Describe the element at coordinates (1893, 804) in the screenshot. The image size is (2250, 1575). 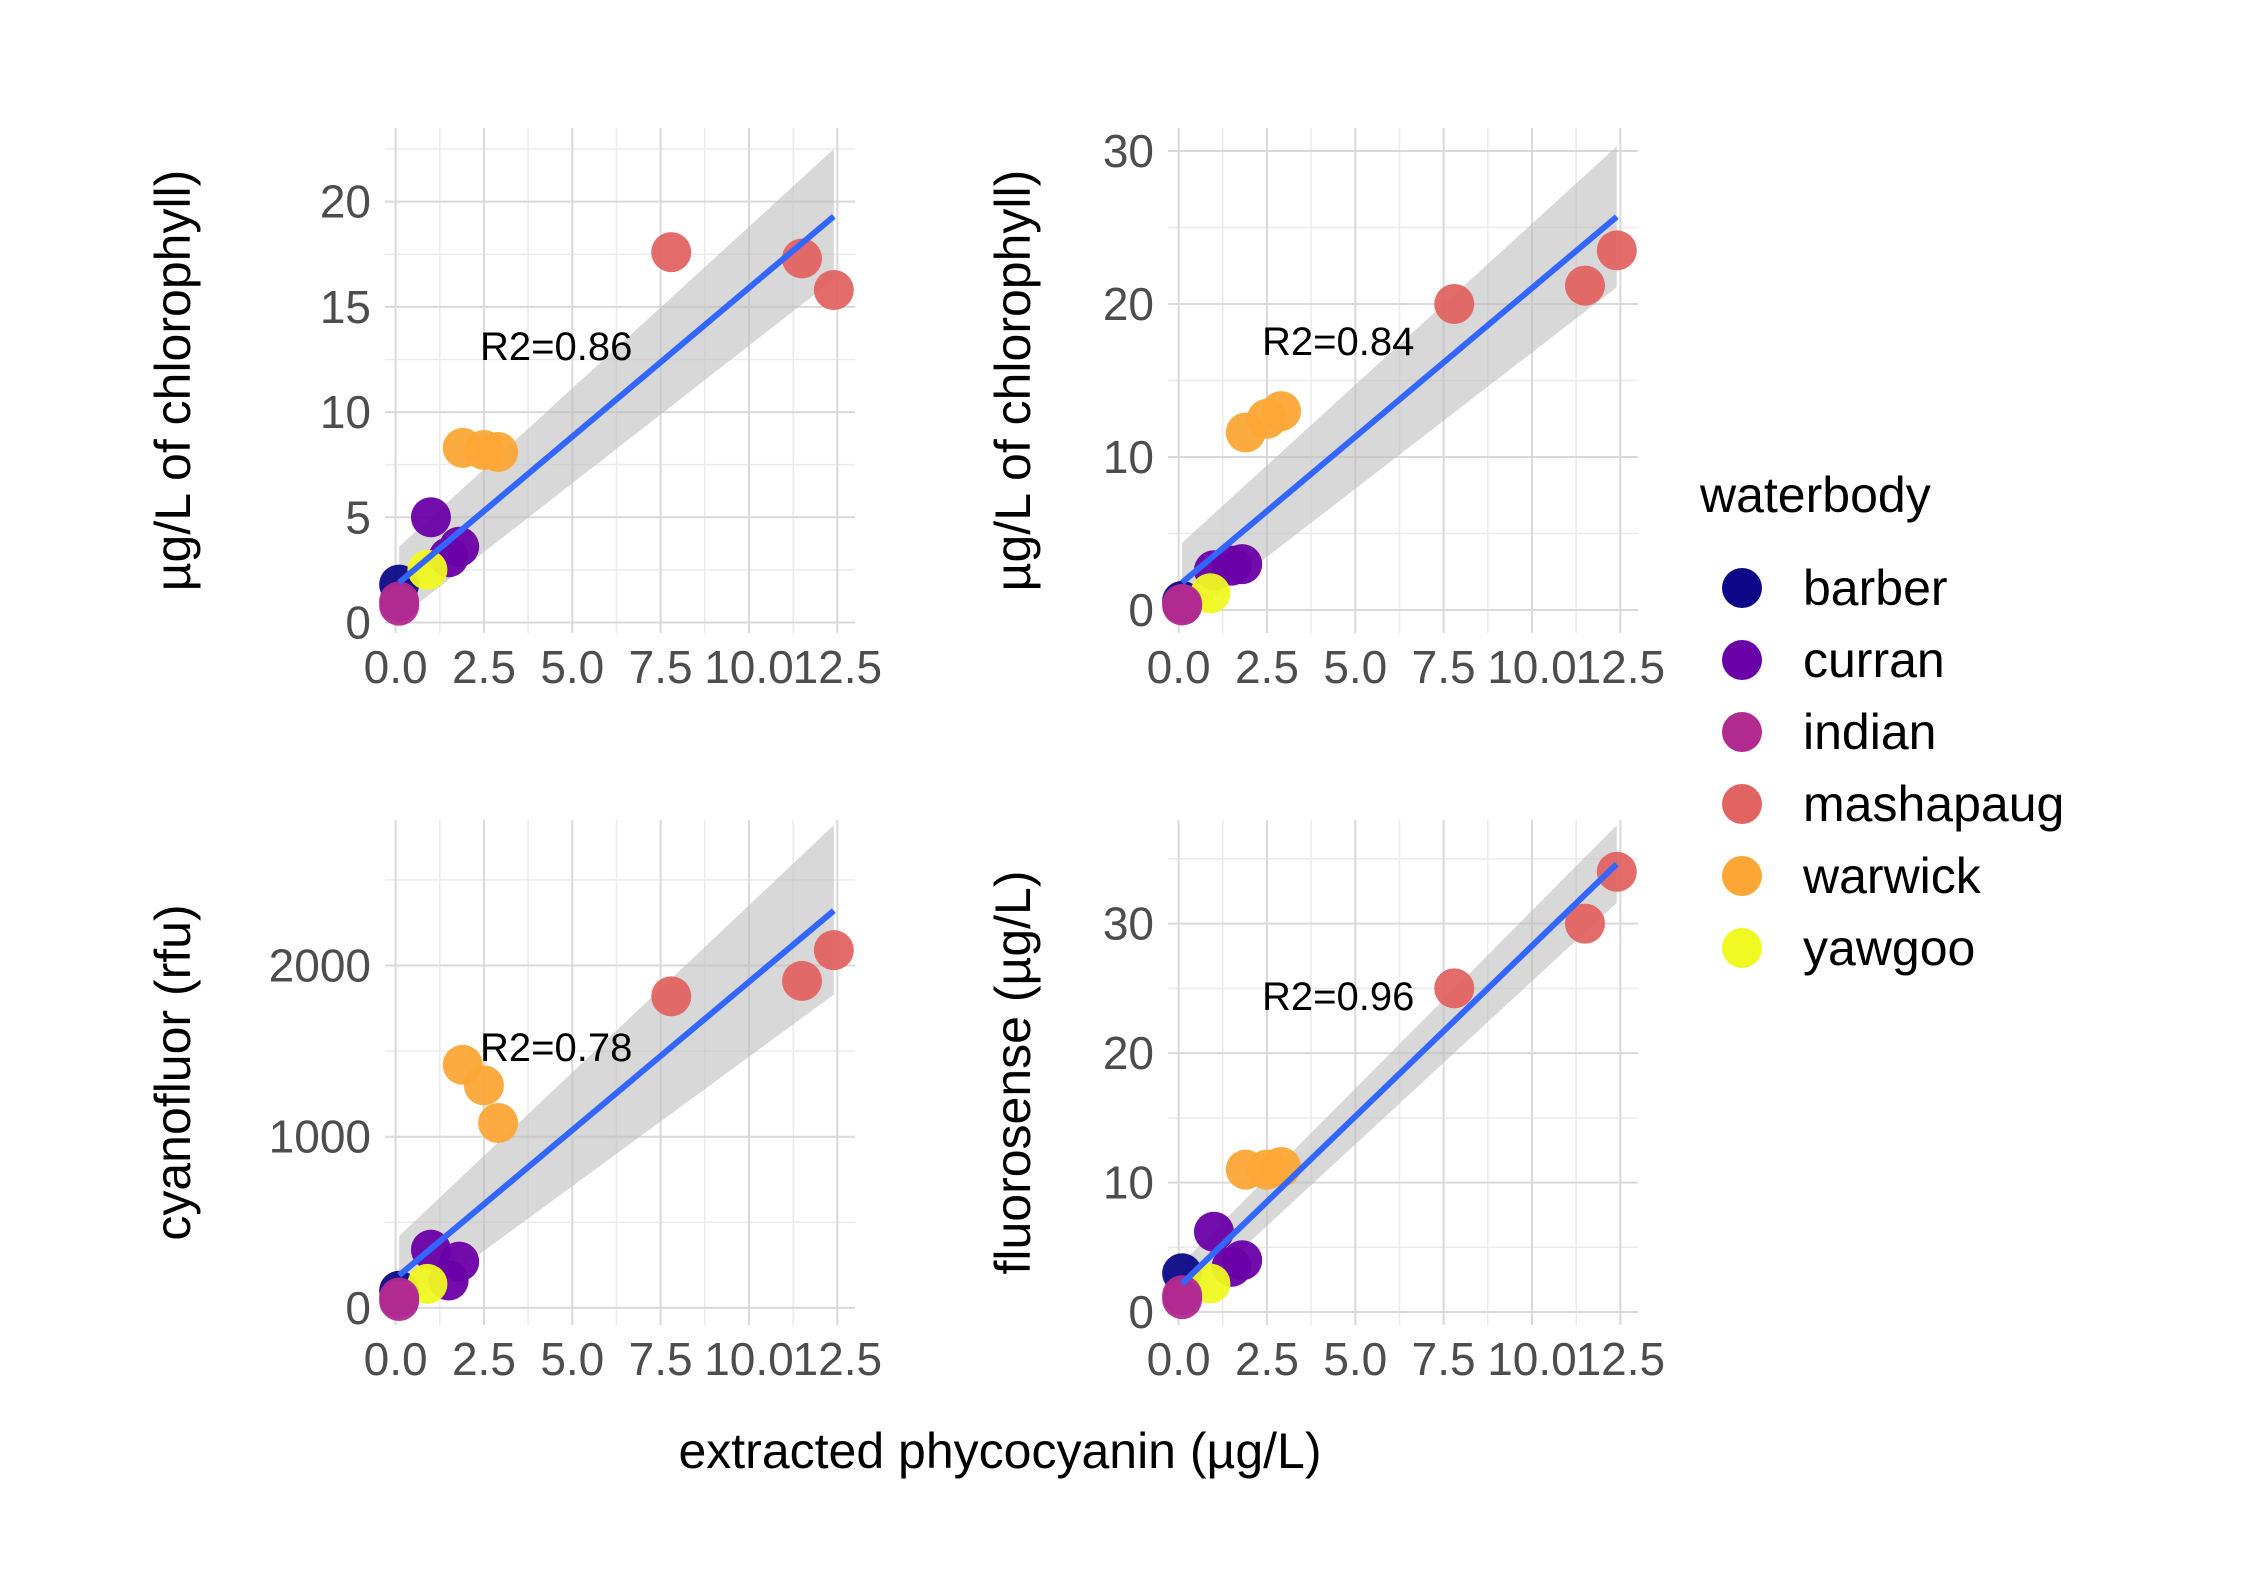
I see `legend-entry-mashapaug: mashapaug` at that location.